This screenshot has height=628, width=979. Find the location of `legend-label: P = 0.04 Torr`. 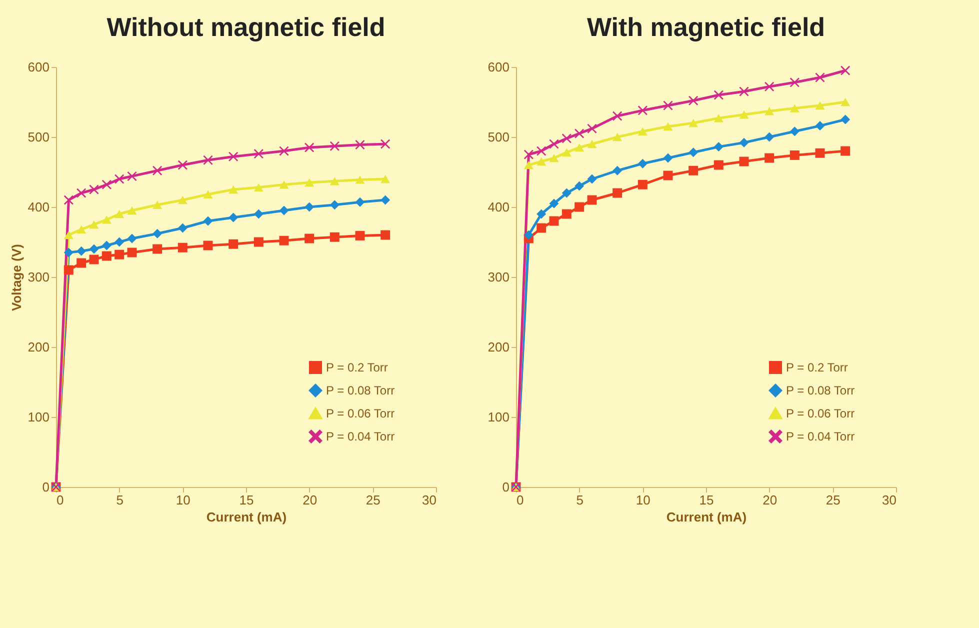

legend-label: P = 0.04 Torr is located at coordinates (820, 437).